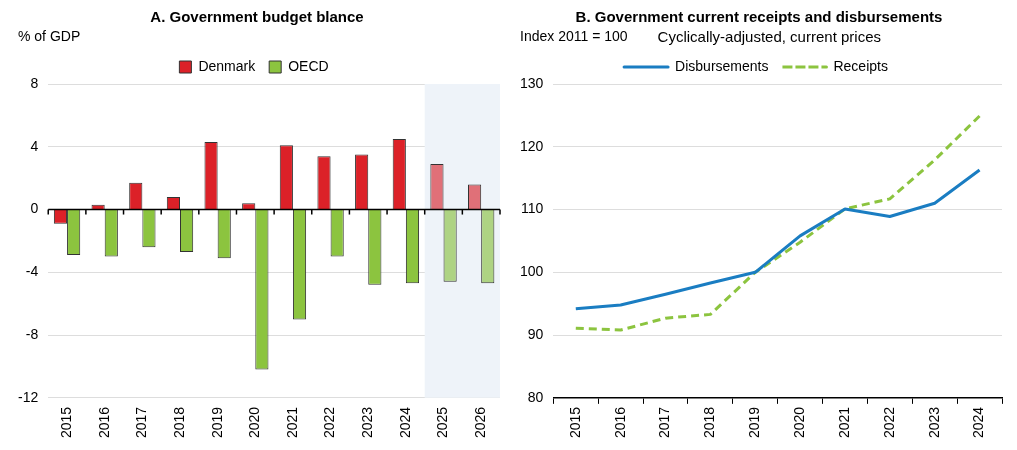  I want to click on chart-title: A. Government budget blance, so click(257, 17).